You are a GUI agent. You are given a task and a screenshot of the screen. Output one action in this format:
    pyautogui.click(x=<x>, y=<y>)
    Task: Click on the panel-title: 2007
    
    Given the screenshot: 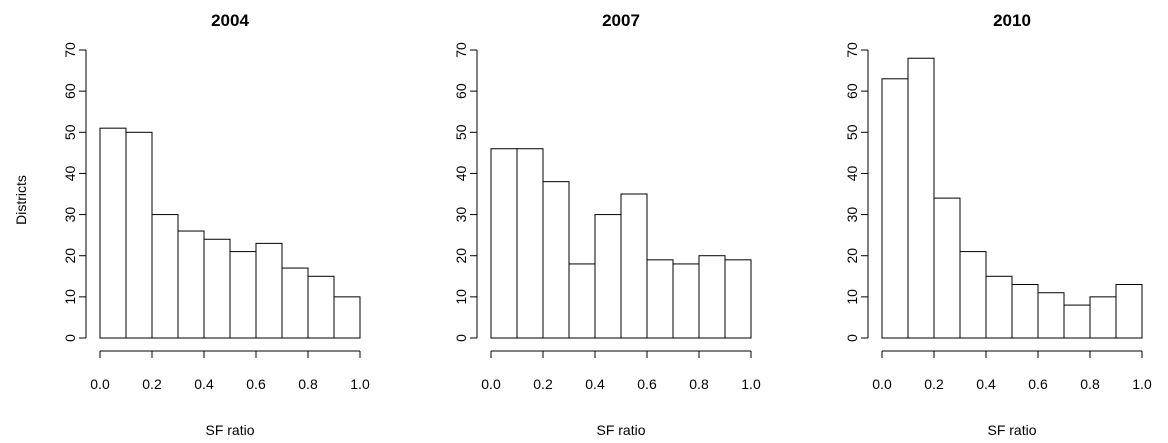 What is the action you would take?
    pyautogui.click(x=621, y=20)
    